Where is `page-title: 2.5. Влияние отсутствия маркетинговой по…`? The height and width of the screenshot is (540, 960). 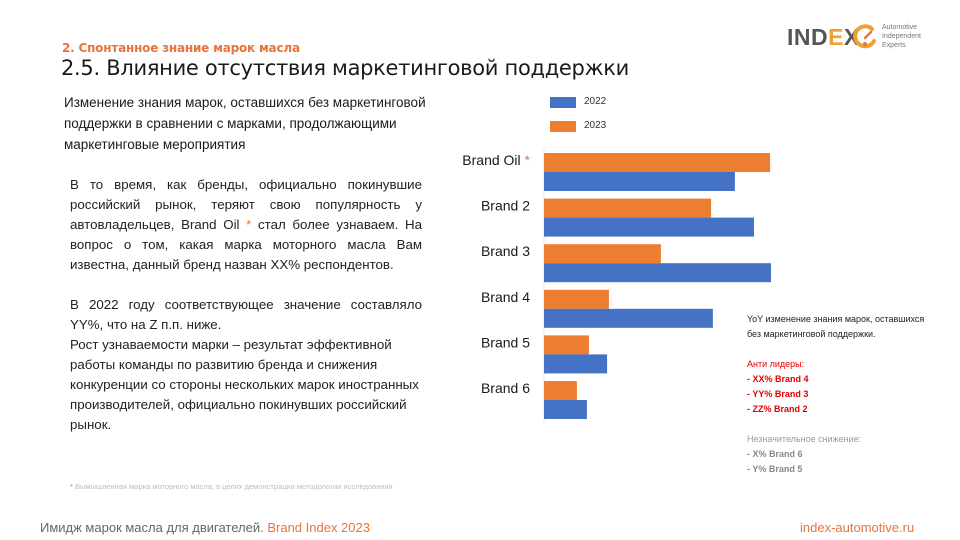 page-title: 2.5. Влияние отсутствия маркетинговой по… is located at coordinates (345, 68).